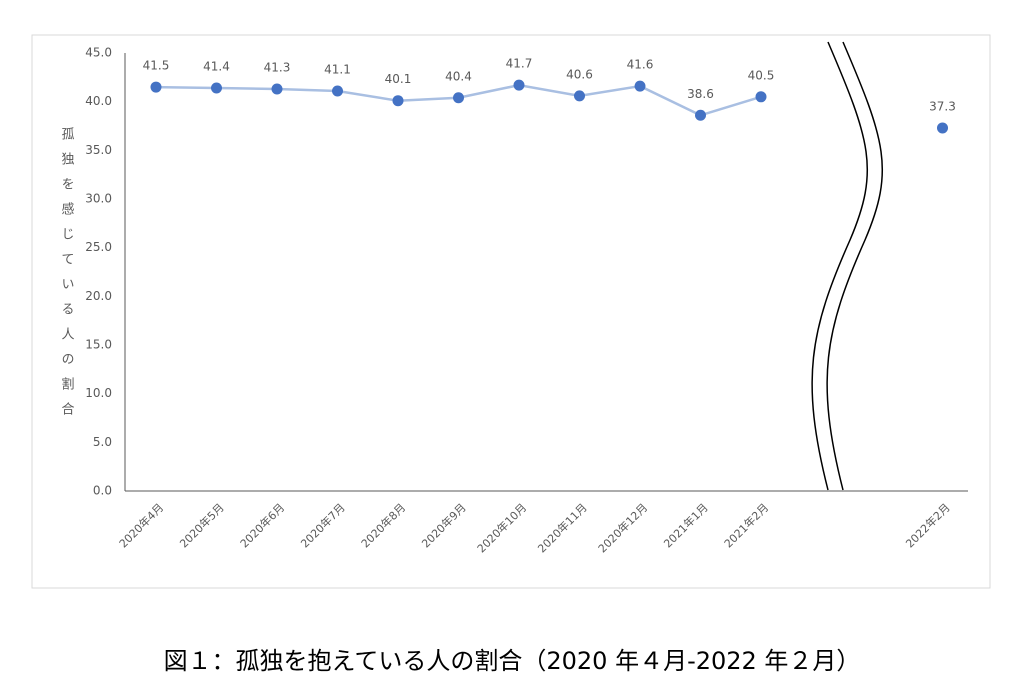 Image resolution: width=1025 pixels, height=698 pixels. Describe the element at coordinates (519, 64) in the screenshot. I see `data-label: 41.7` at that location.